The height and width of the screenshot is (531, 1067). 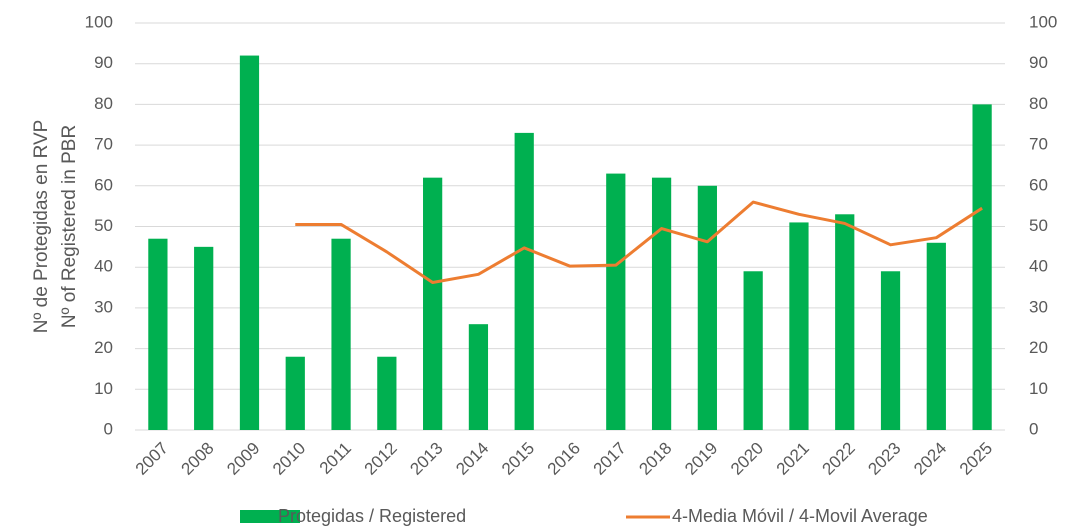 I want to click on x-tick-label: 2009, so click(x=243, y=459).